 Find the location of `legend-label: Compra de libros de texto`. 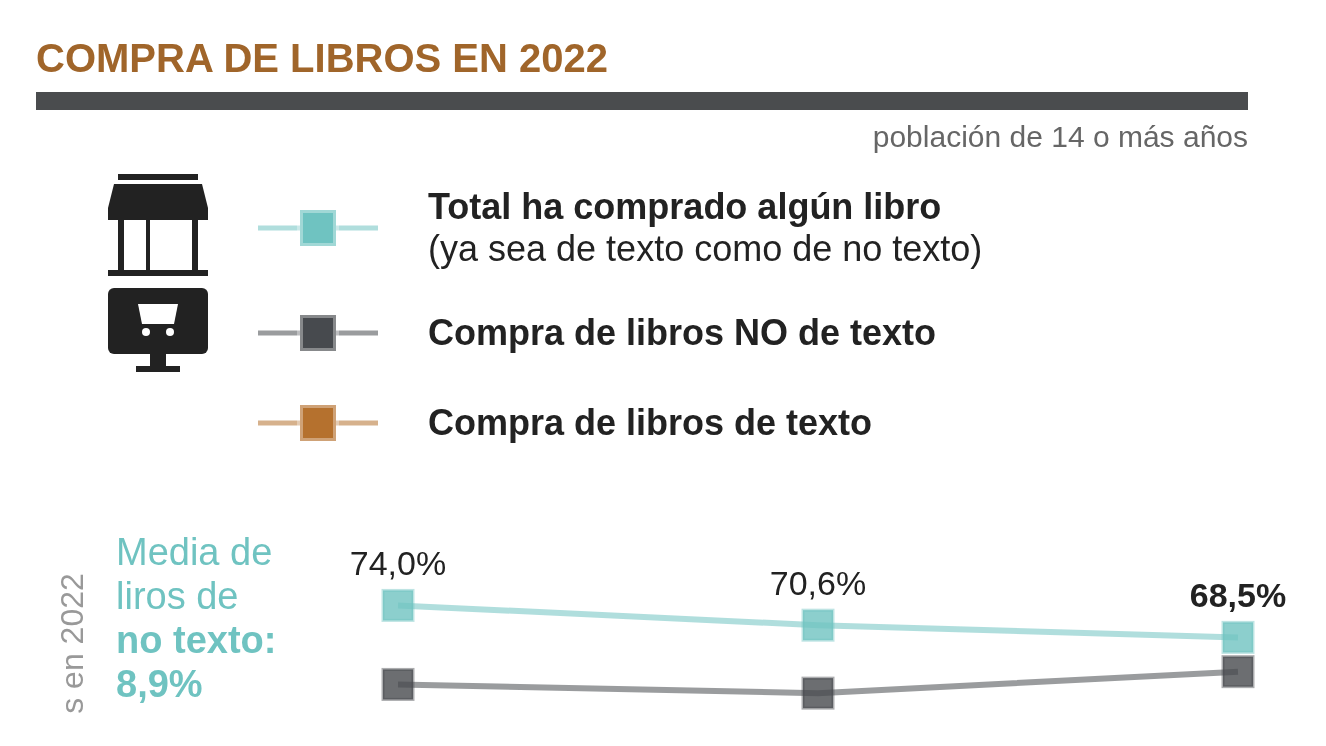

legend-label: Compra de libros de texto is located at coordinates (650, 423).